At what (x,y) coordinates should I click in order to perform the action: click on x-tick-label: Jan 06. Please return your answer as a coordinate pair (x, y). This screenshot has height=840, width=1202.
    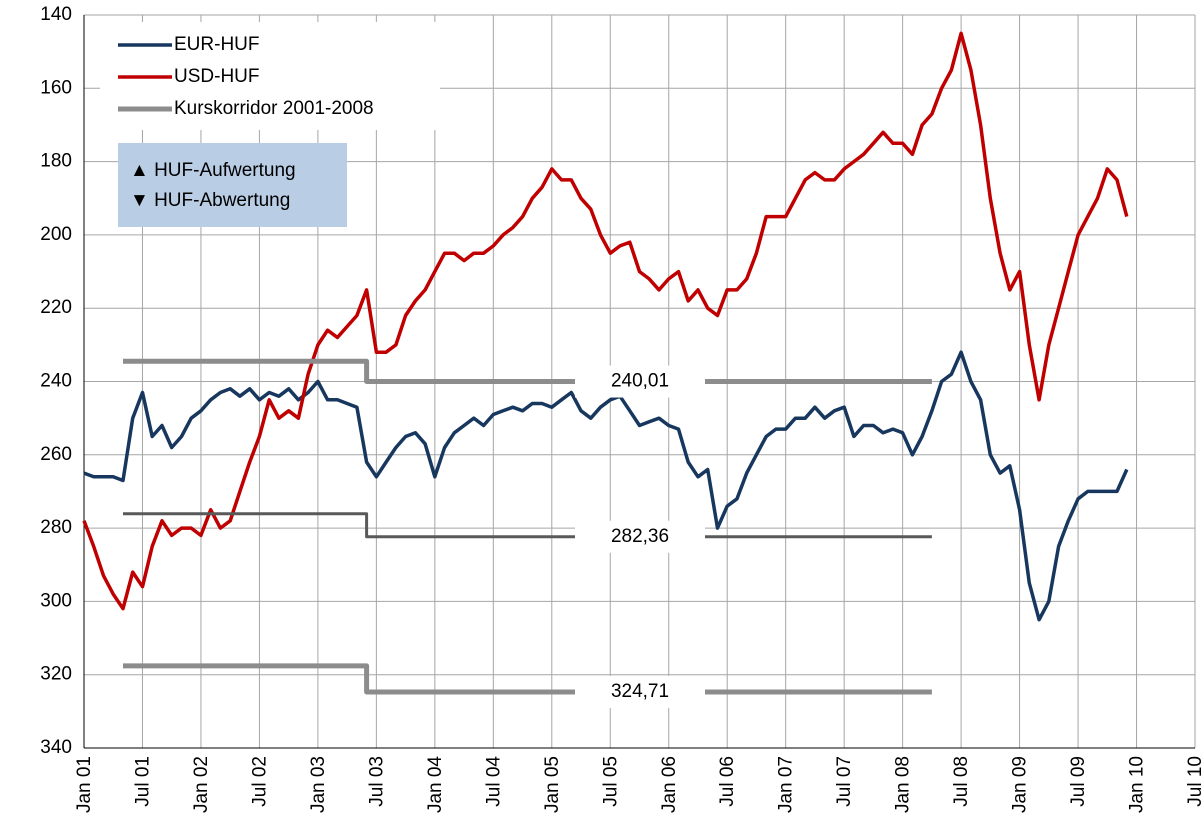
    Looking at the image, I should click on (669, 784).